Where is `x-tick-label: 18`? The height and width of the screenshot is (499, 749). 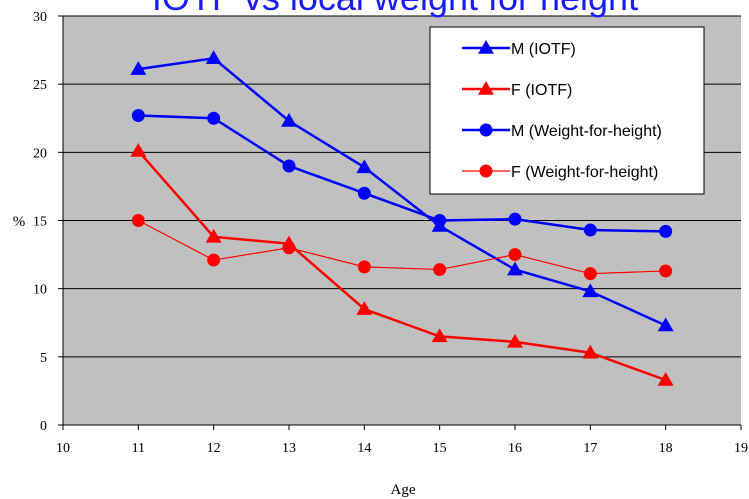 x-tick-label: 18 is located at coordinates (666, 448).